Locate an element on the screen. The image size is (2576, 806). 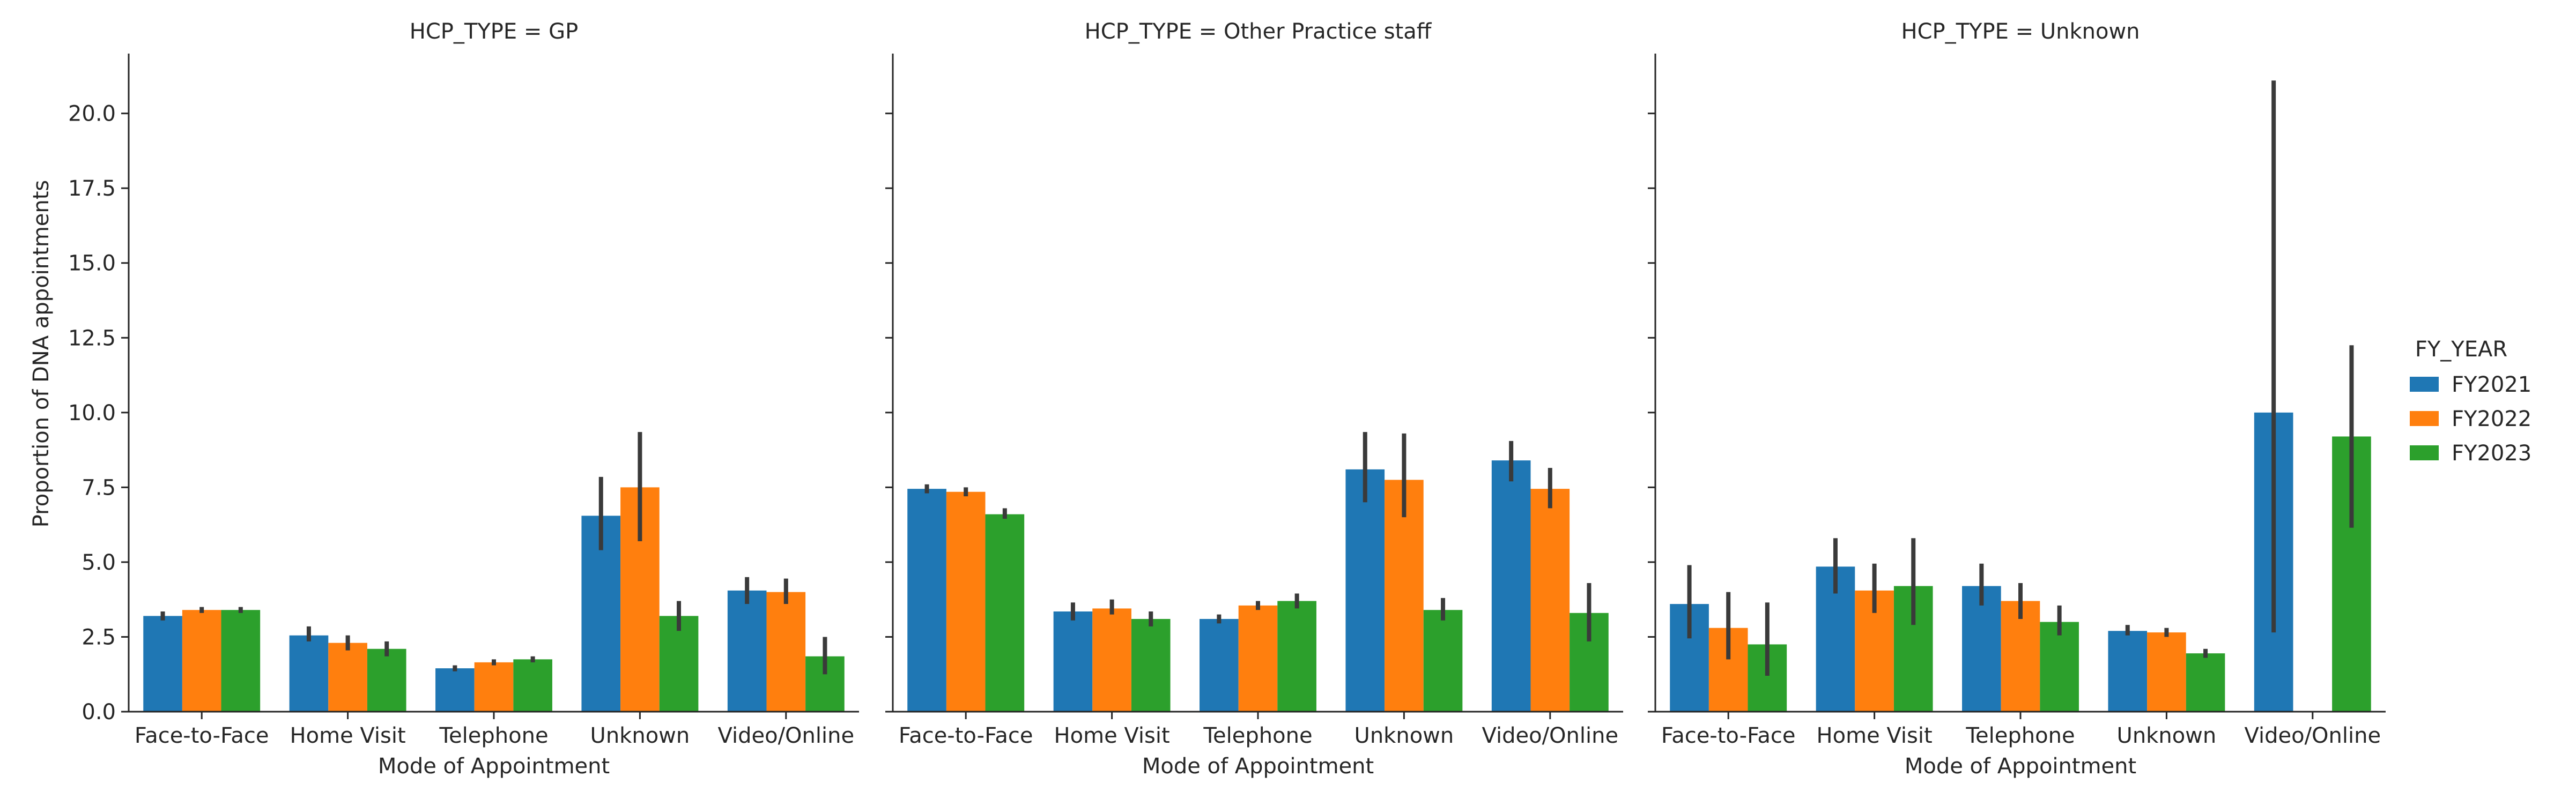
y-tick-label: 2.5 is located at coordinates (99, 638).